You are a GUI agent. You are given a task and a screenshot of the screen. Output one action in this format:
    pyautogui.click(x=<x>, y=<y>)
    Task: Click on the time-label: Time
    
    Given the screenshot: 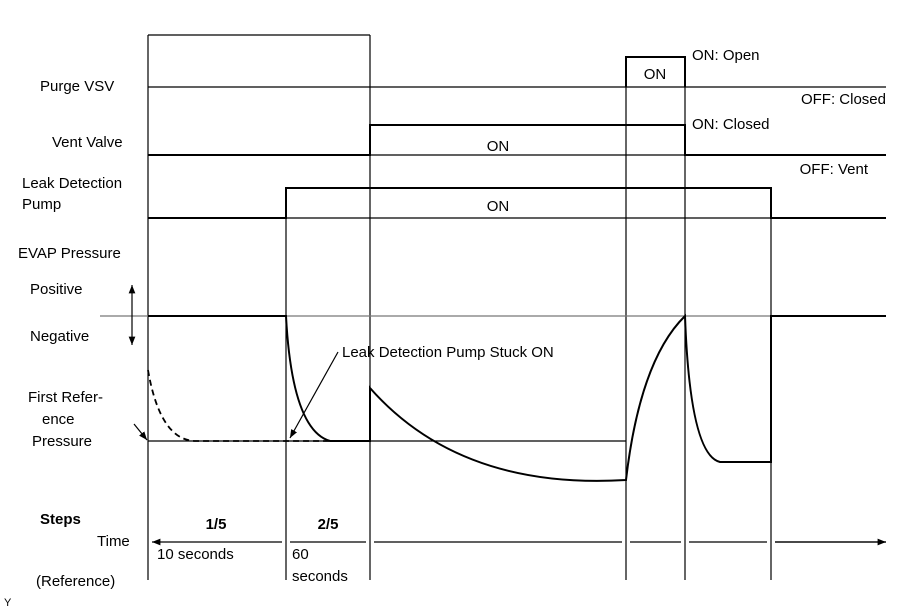 What is the action you would take?
    pyautogui.click(x=113, y=541)
    